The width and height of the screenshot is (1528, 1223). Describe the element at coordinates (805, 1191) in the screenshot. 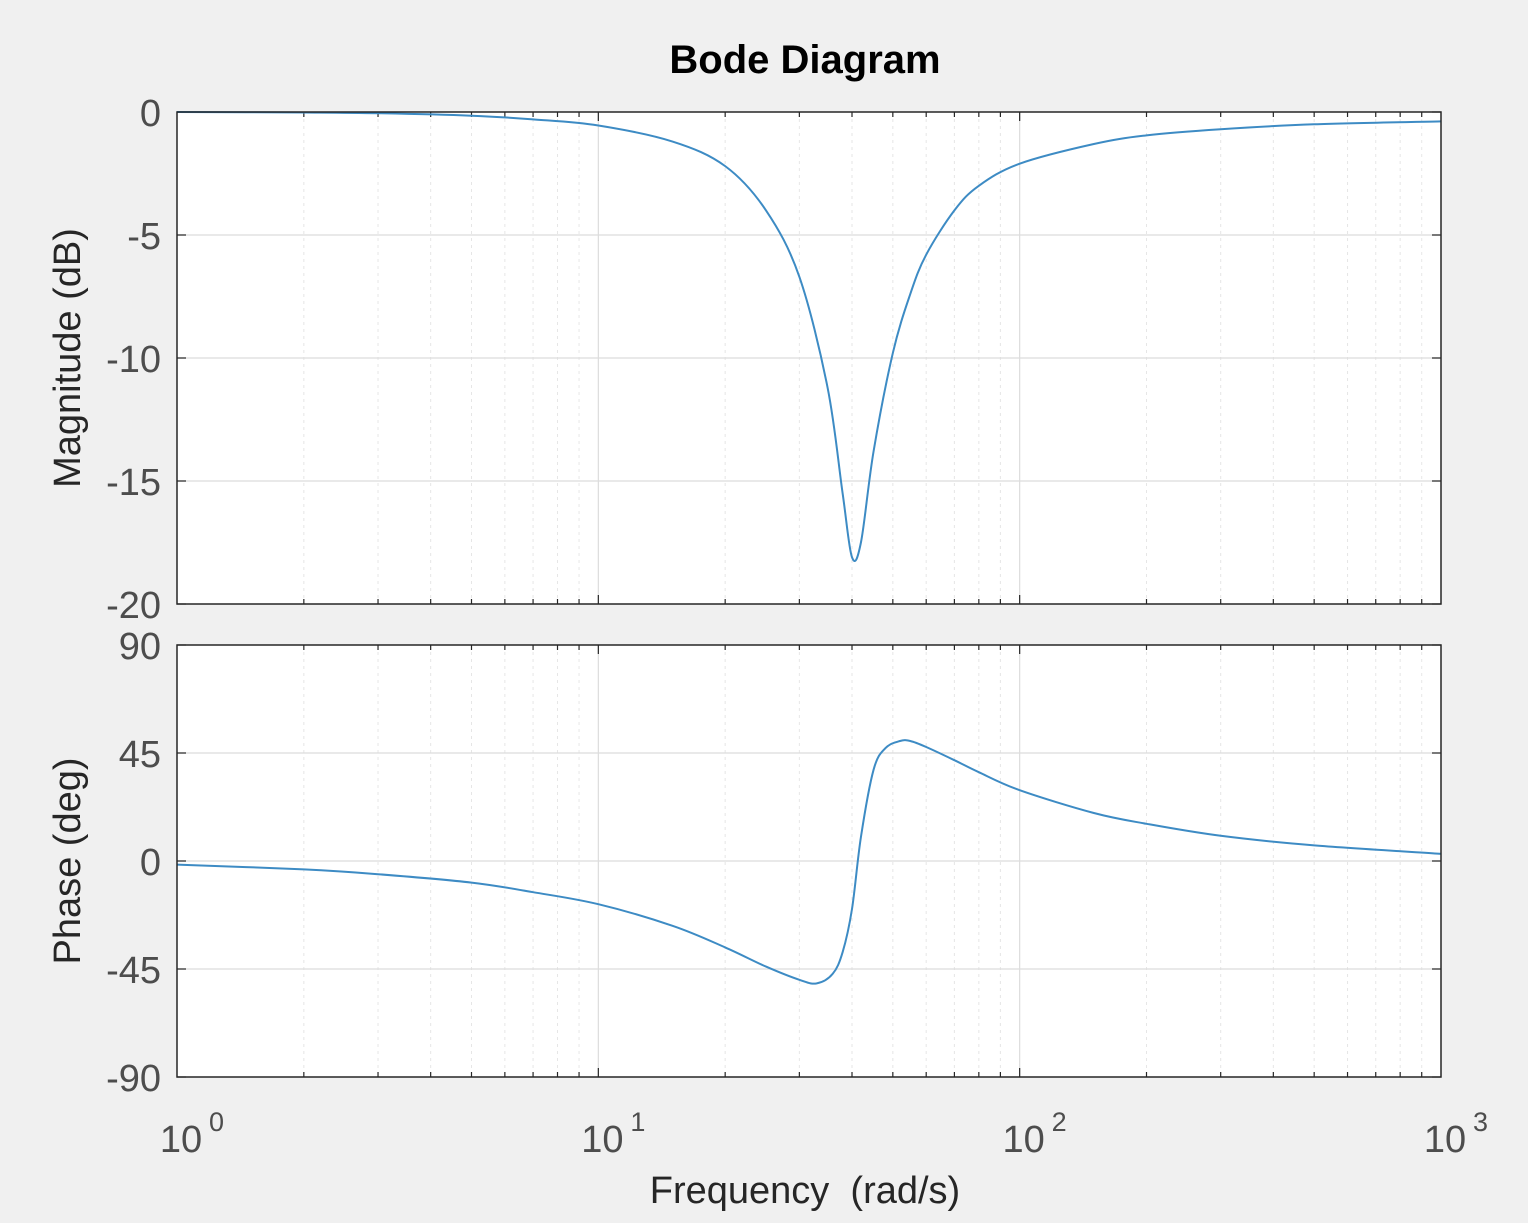

I see `x-axis-label: Frequency (rad/s)` at that location.